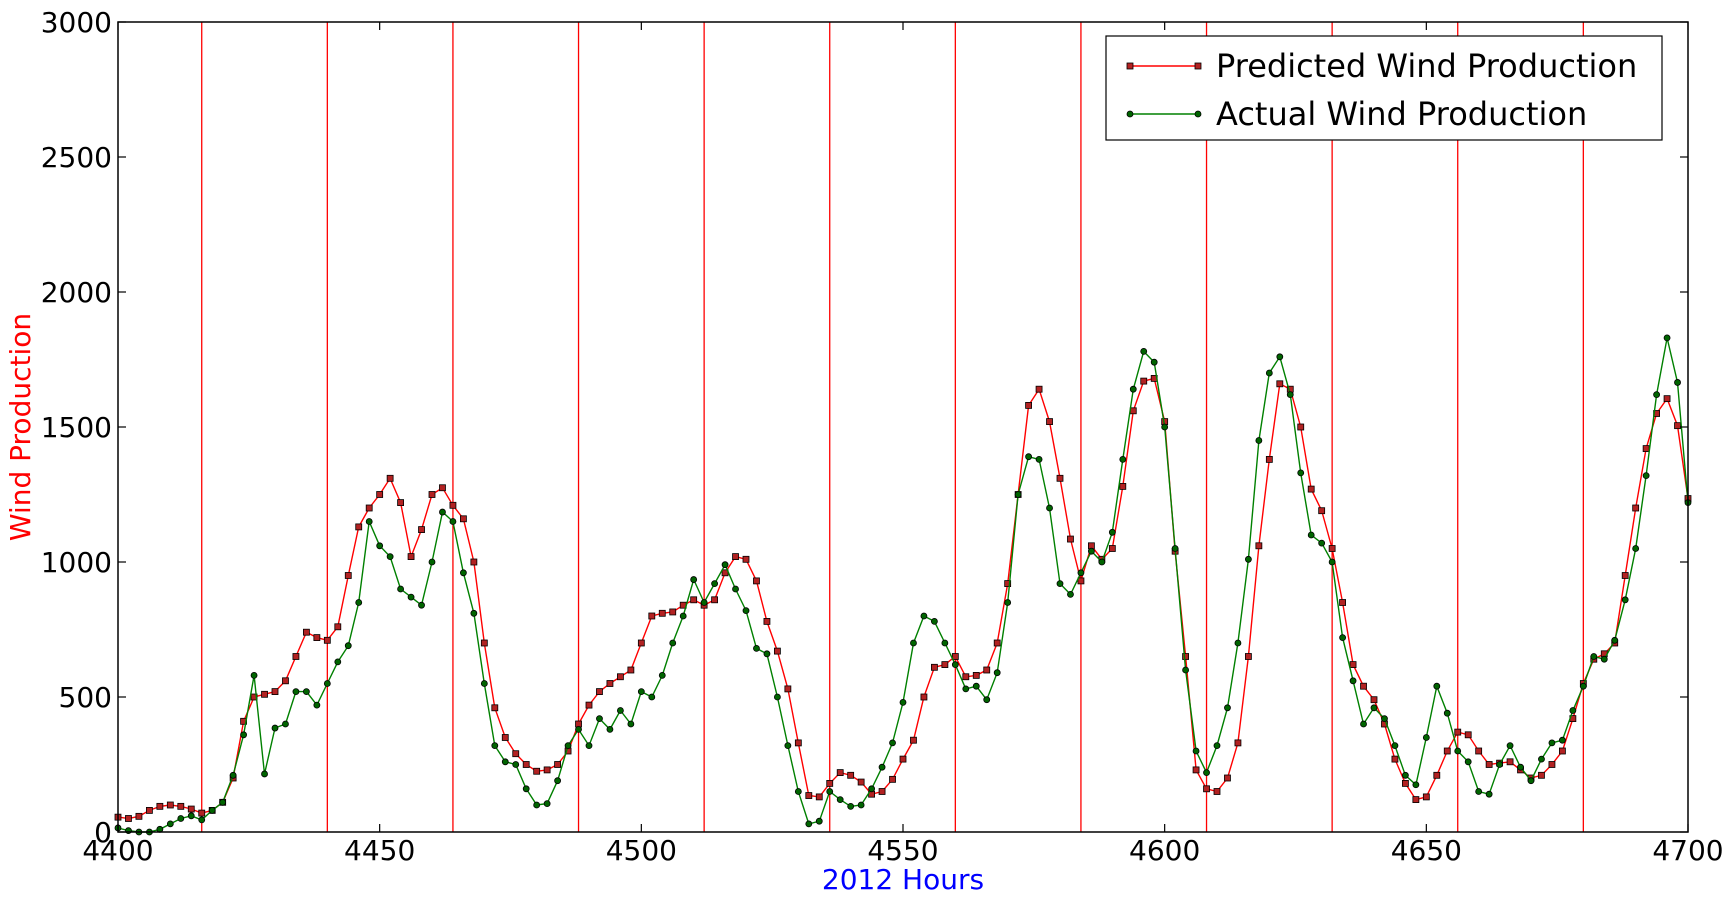 Image resolution: width=1730 pixels, height=900 pixels. Describe the element at coordinates (76, 427) in the screenshot. I see `y-tick-label: 1500` at that location.